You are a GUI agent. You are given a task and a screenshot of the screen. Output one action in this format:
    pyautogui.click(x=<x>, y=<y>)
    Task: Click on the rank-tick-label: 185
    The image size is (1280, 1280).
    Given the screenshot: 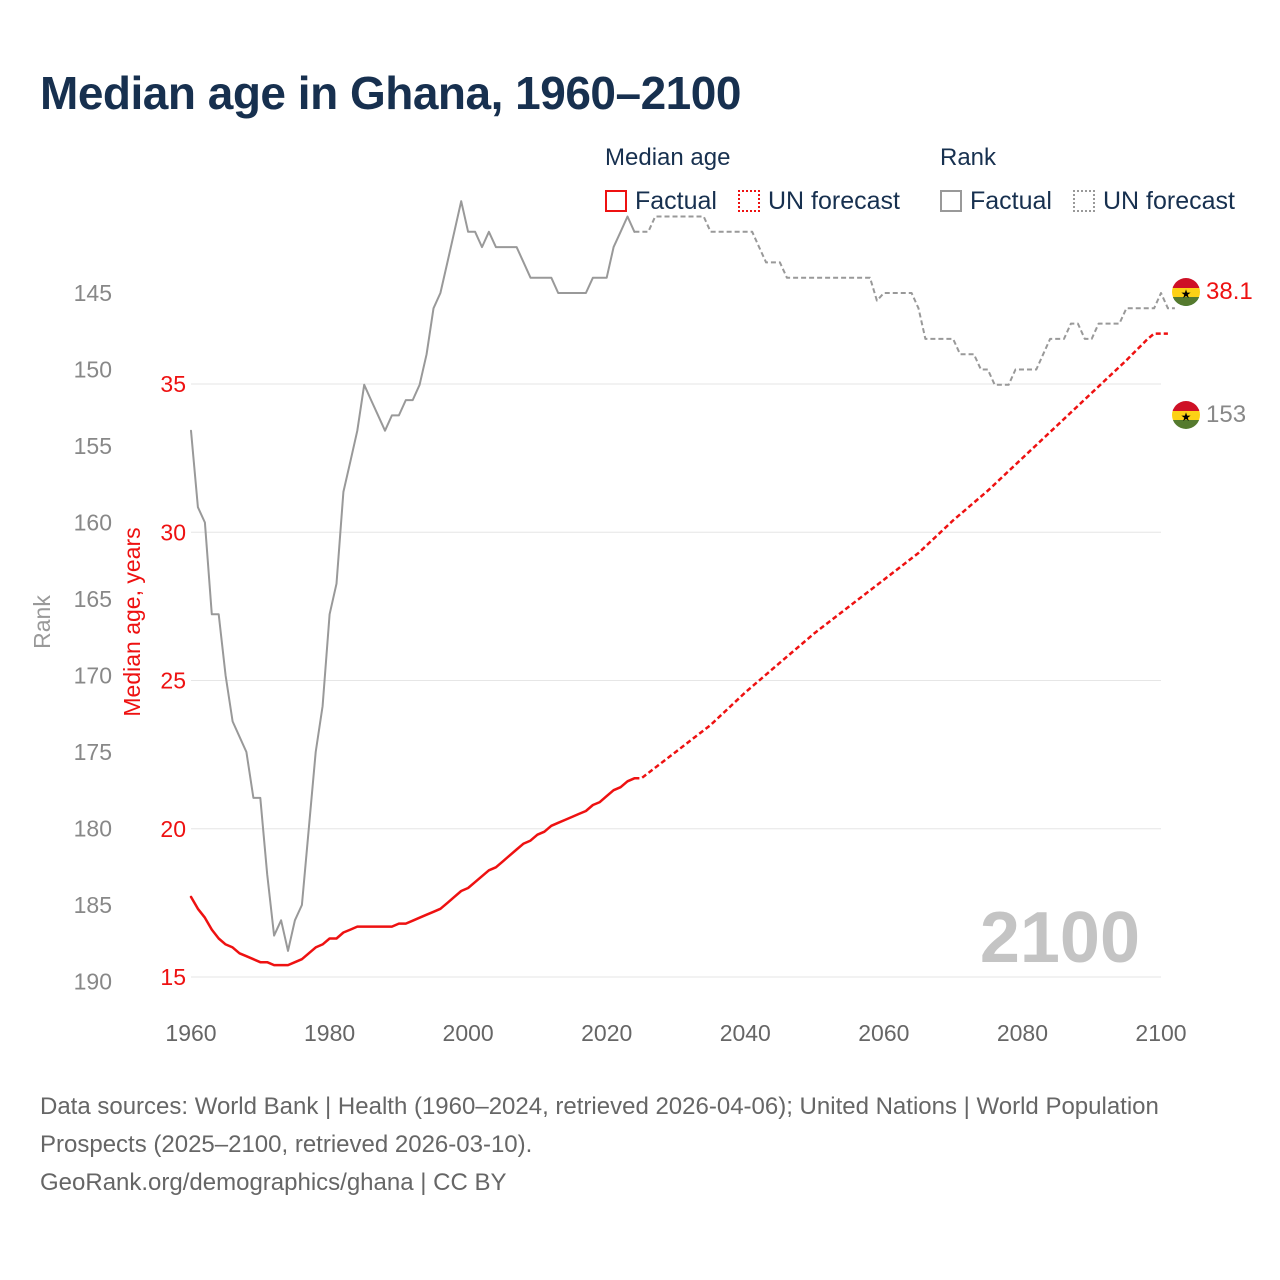 What is the action you would take?
    pyautogui.click(x=93, y=905)
    